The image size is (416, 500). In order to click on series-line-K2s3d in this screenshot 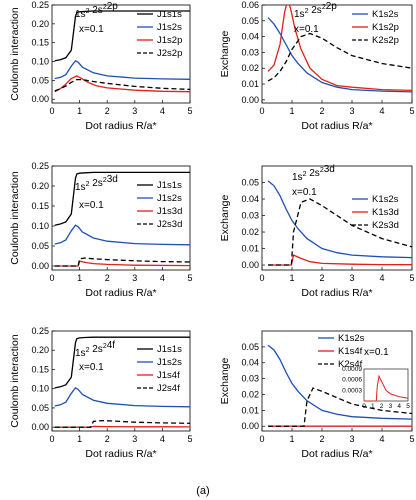, I will do `click(340, 232)`.